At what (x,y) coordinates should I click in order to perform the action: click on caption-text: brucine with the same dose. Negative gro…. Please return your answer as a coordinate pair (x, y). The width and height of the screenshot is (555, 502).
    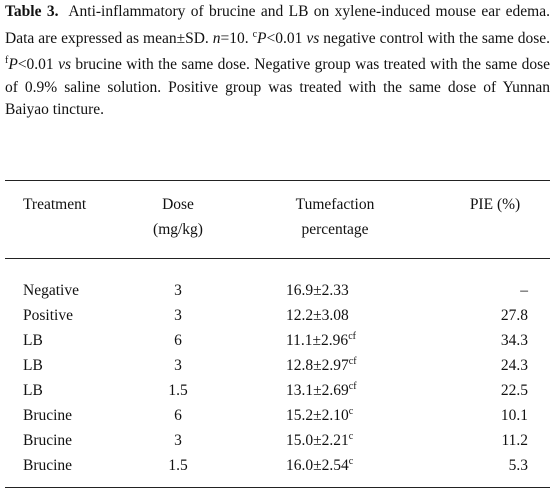
    Looking at the image, I should click on (278, 87).